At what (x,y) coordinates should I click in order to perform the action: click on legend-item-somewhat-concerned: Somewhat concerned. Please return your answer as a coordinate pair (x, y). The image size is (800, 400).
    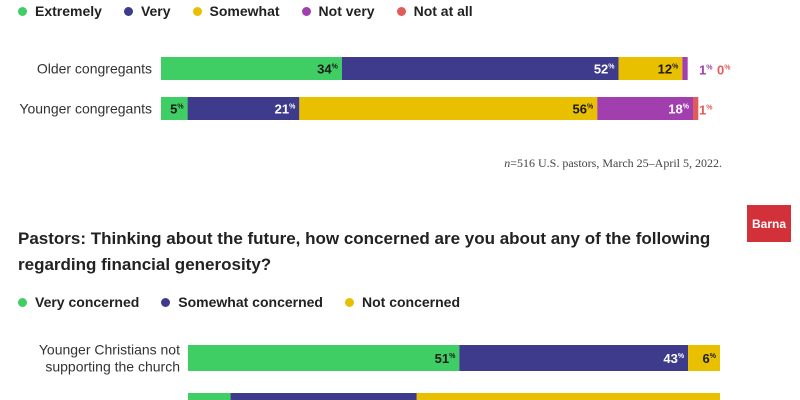
    Looking at the image, I should click on (242, 302).